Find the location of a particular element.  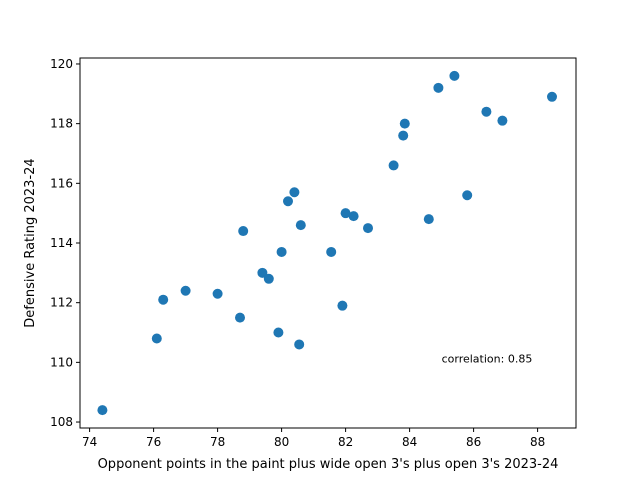

y-axis-label: Defensive Rating 2023-24 is located at coordinates (30, 242).